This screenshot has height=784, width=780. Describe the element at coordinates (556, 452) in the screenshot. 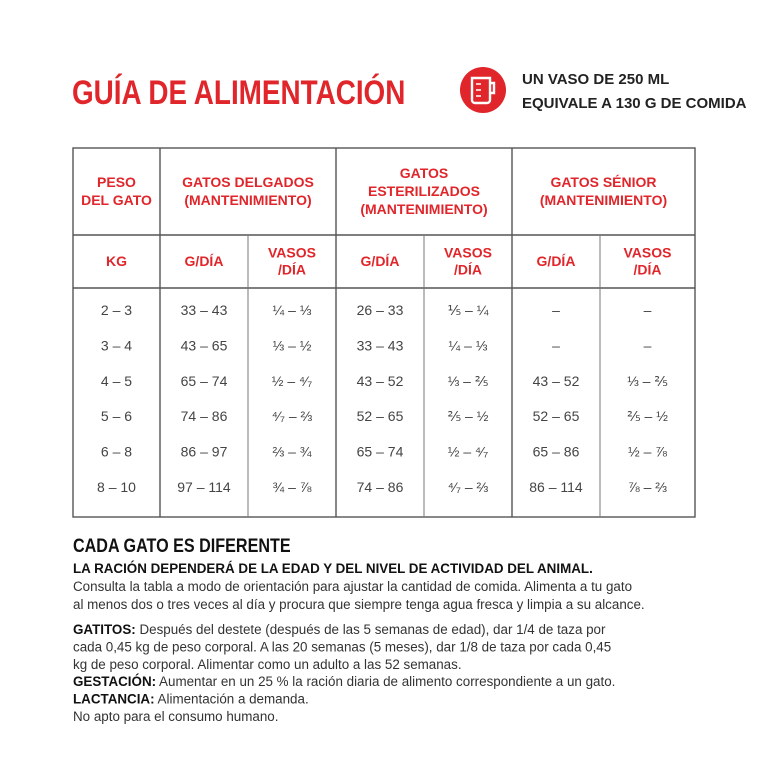

I see `table-cell: 65 – 86` at that location.